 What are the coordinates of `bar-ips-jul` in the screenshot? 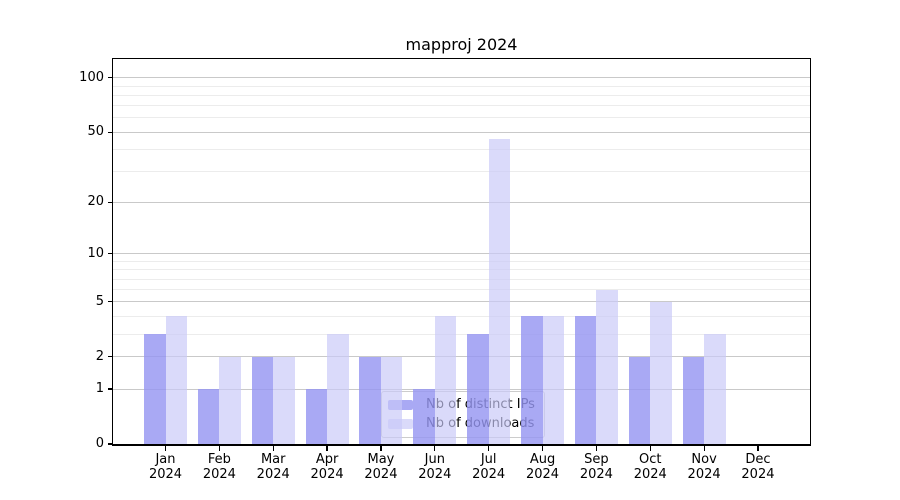 It's located at (478, 389).